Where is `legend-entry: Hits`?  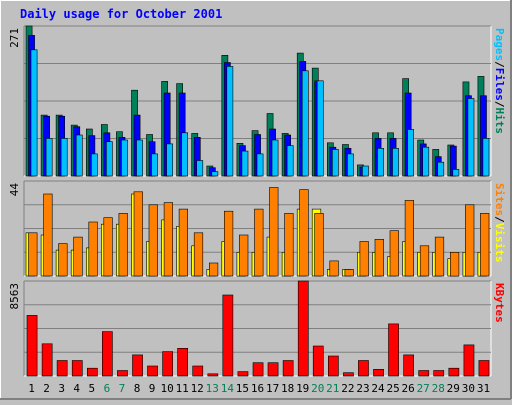 legend-entry: Hits is located at coordinates (499, 121).